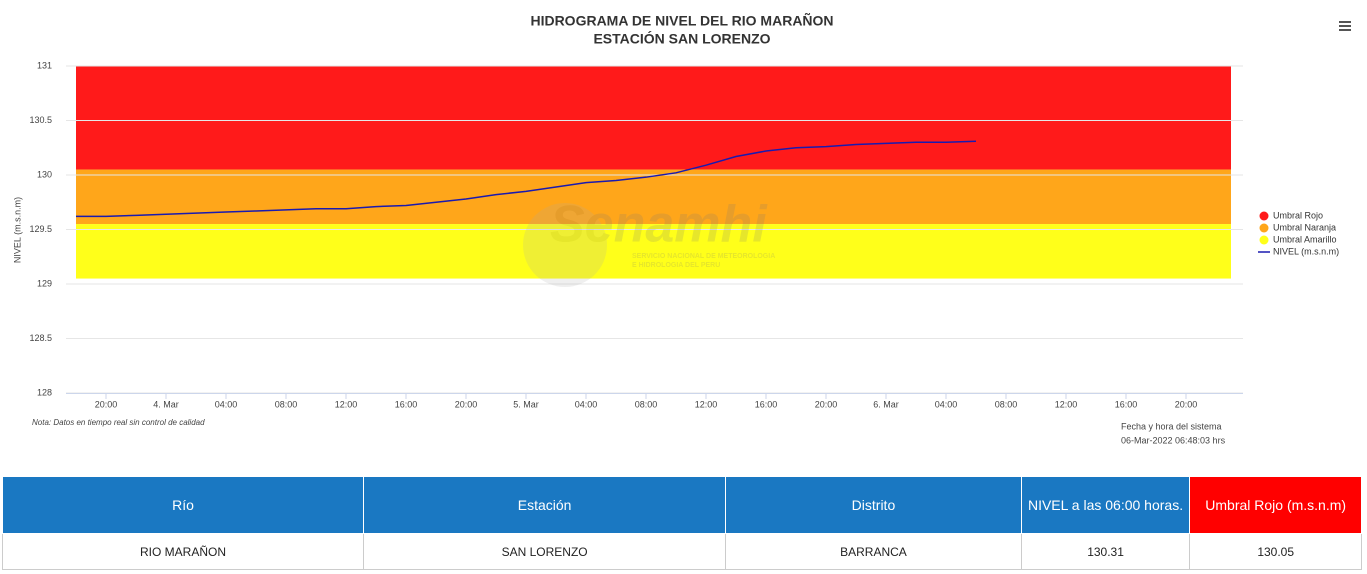  I want to click on menu-button, so click(1345, 26).